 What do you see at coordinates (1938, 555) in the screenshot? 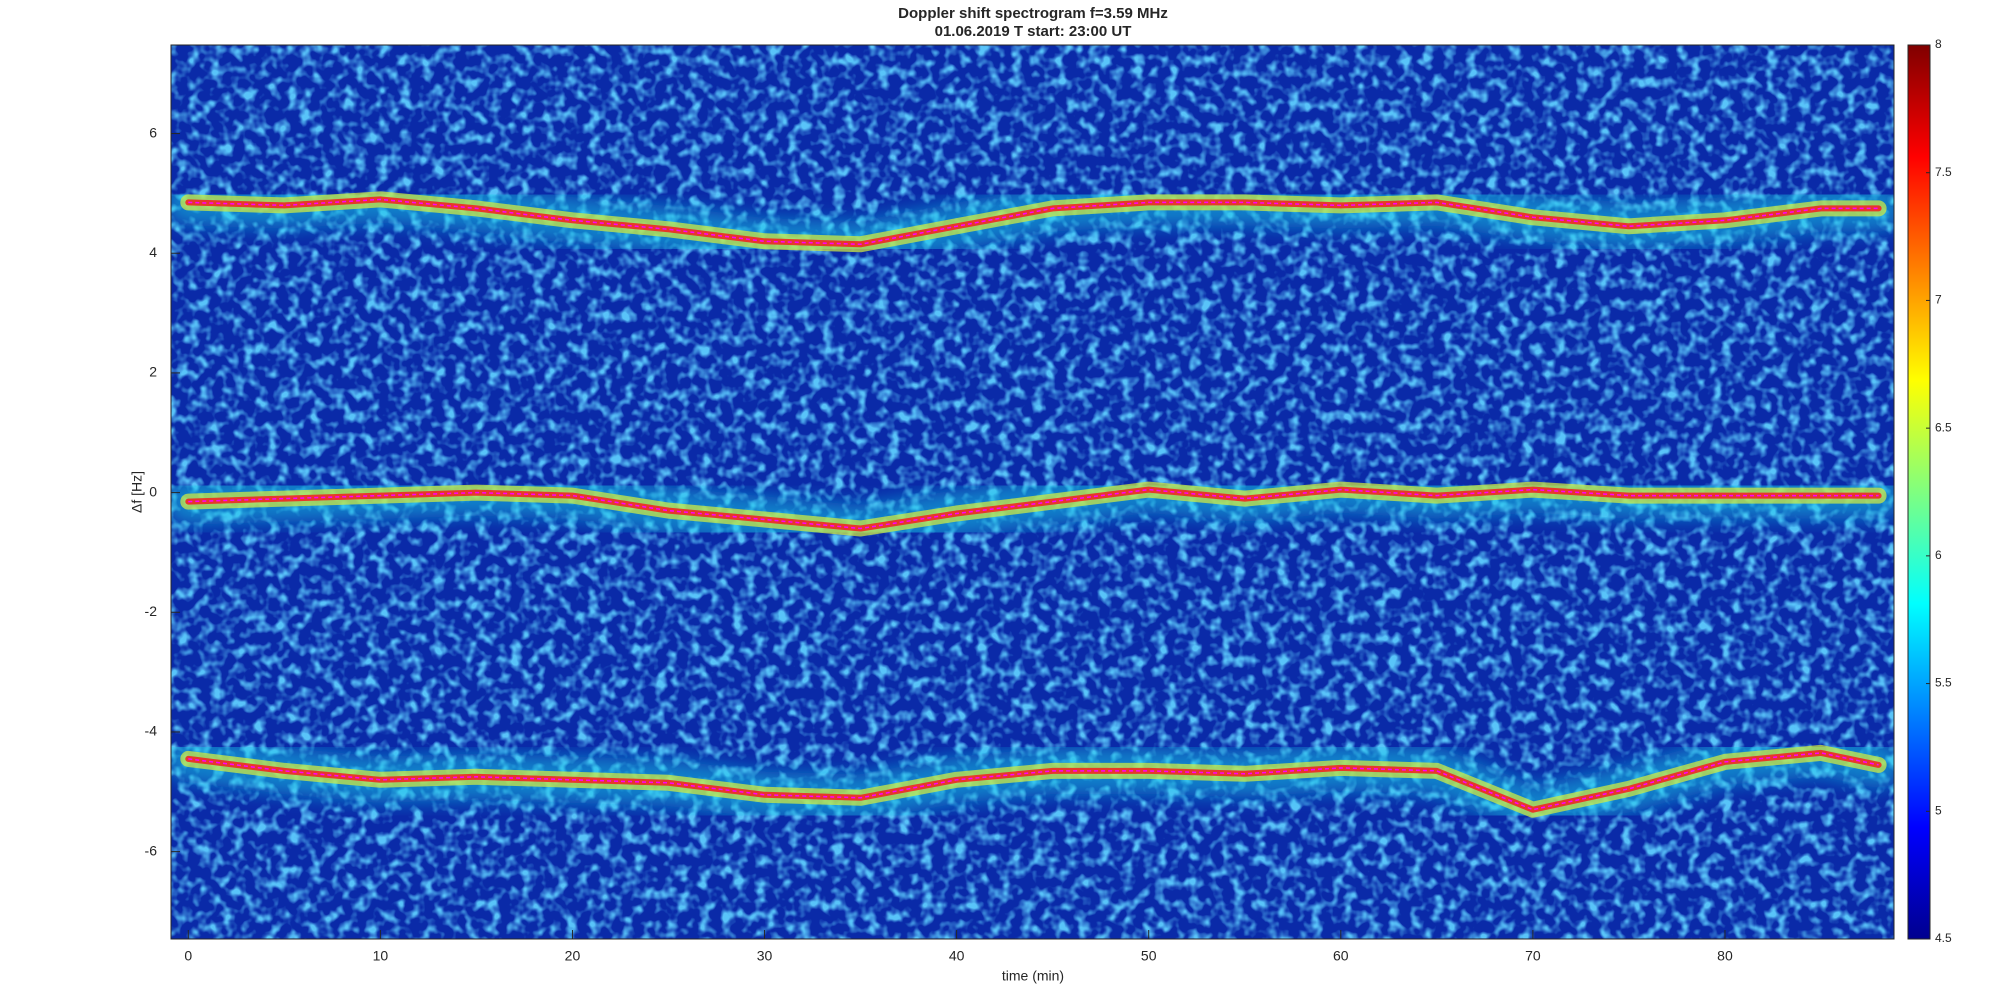
I see `colorbar-tick-label: 6` at bounding box center [1938, 555].